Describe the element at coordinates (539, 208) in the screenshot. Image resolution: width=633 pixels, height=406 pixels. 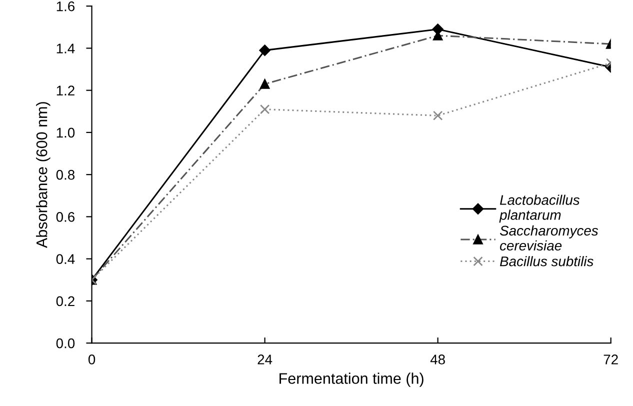
I see `legend-label: Lactobacillus plantarum` at that location.